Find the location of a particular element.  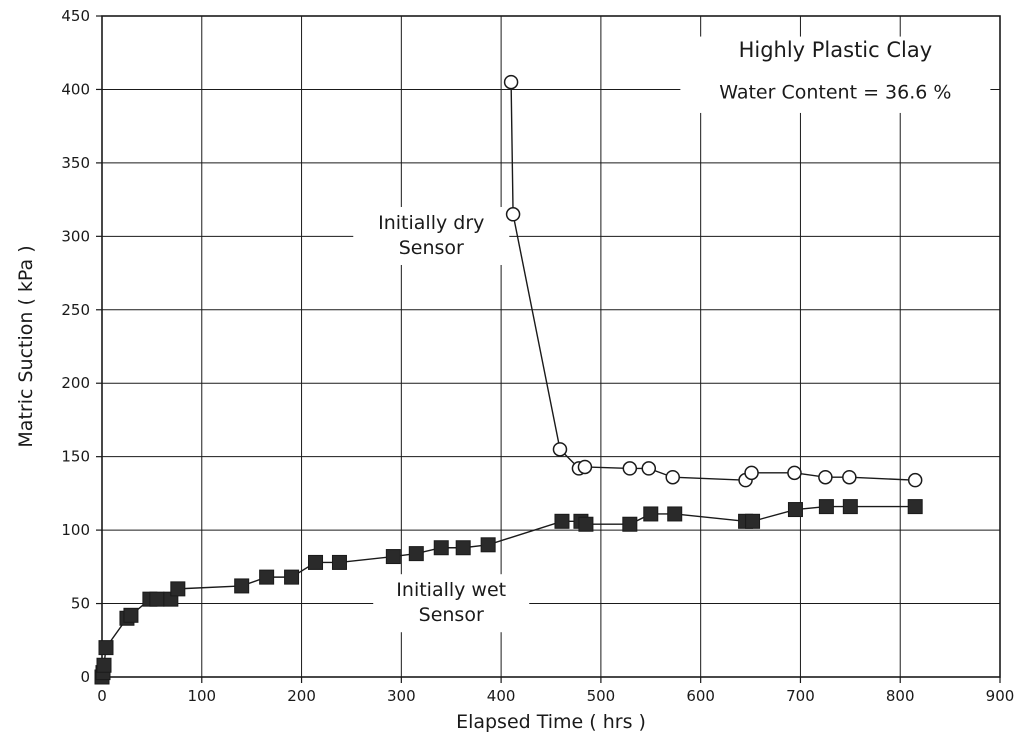

x-tick-label: 500 is located at coordinates (601, 696).